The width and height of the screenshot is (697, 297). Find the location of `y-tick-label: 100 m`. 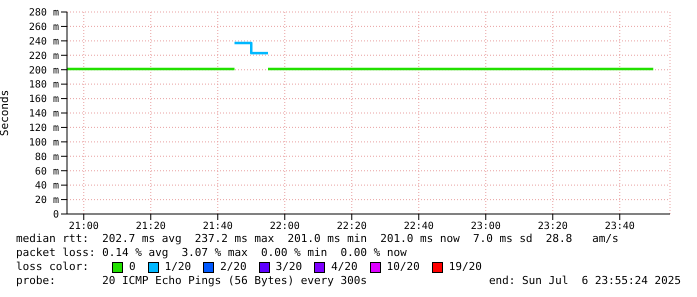

y-tick-label: 100 m is located at coordinates (43, 142).